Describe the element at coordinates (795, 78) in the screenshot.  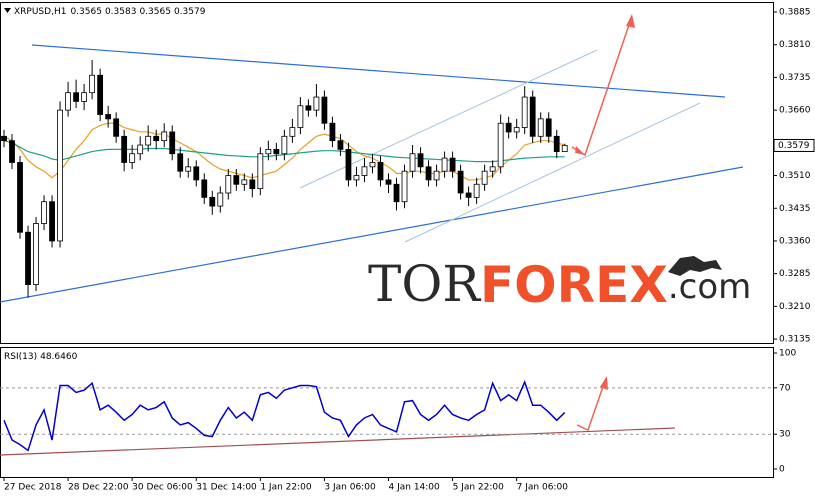
I see `y-tick-label: 0.3735` at that location.